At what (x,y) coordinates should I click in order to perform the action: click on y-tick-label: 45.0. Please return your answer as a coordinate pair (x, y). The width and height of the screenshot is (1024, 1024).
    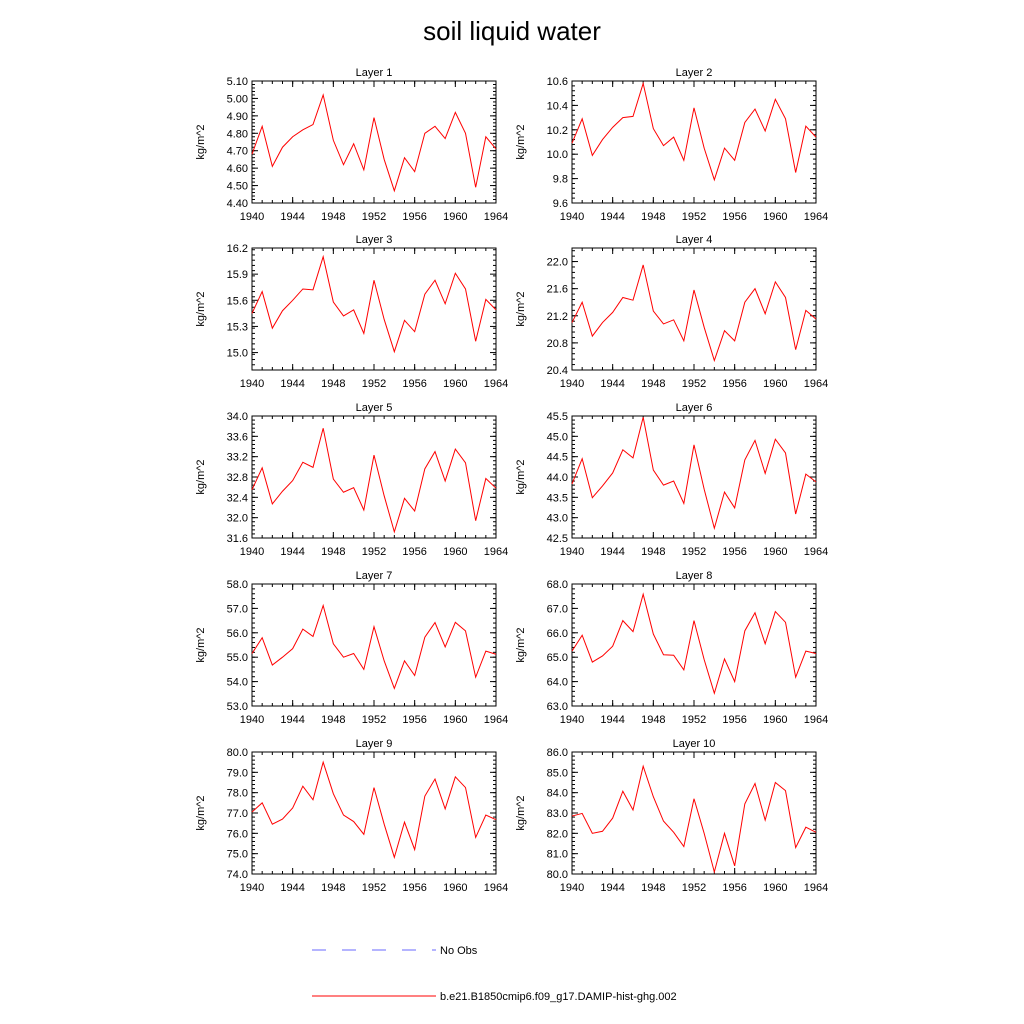
    Looking at the image, I should click on (557, 437).